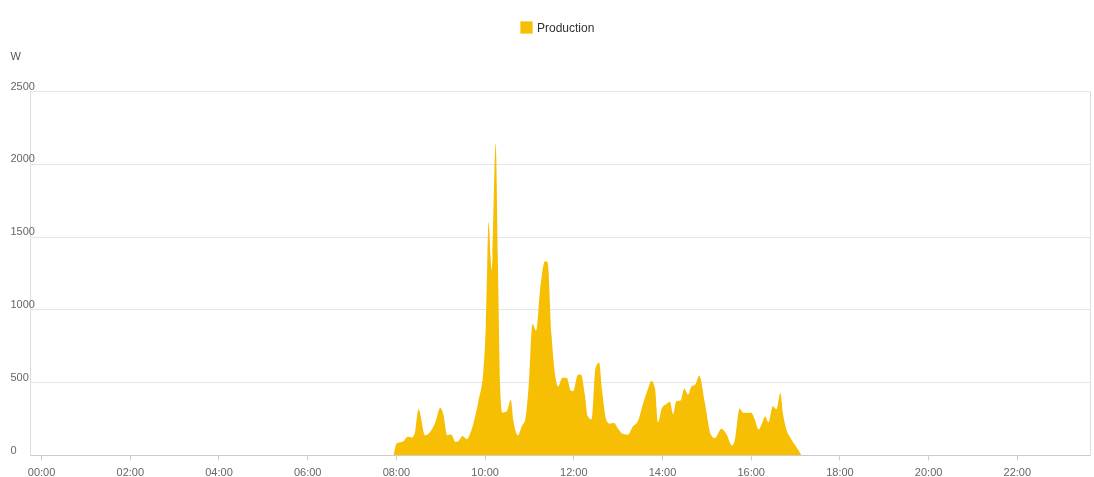 This screenshot has width=1094, height=477. What do you see at coordinates (751, 471) in the screenshot?
I see `x-tick-label: 16:00` at bounding box center [751, 471].